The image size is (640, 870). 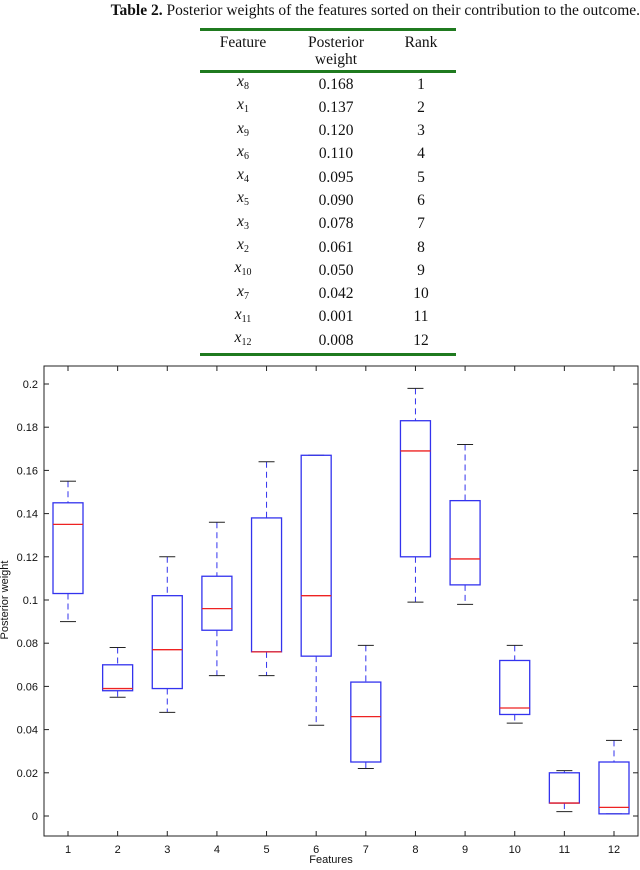 I want to click on table-row: x6 0.110 4, so click(x=328, y=154).